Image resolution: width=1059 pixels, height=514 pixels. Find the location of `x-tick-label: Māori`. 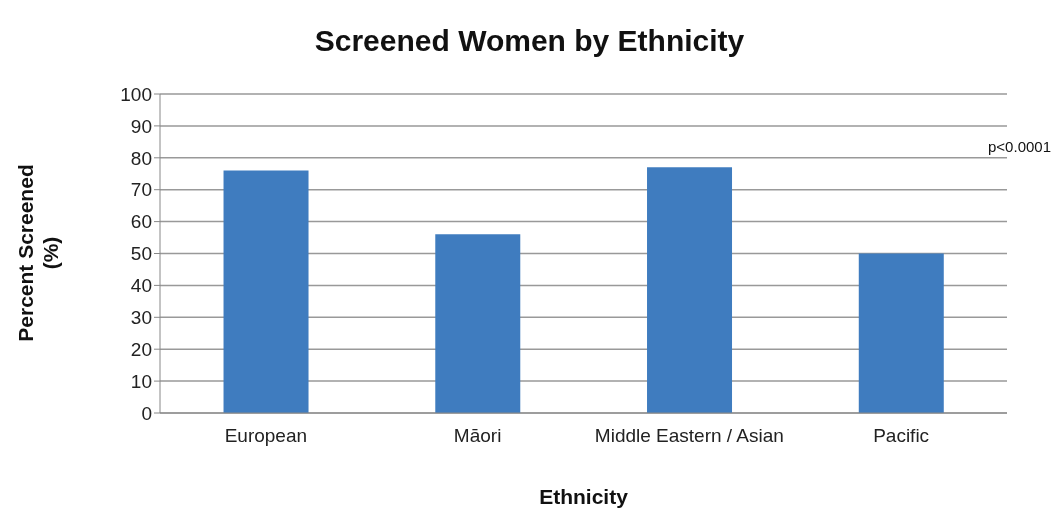

x-tick-label: Māori is located at coordinates (477, 436).